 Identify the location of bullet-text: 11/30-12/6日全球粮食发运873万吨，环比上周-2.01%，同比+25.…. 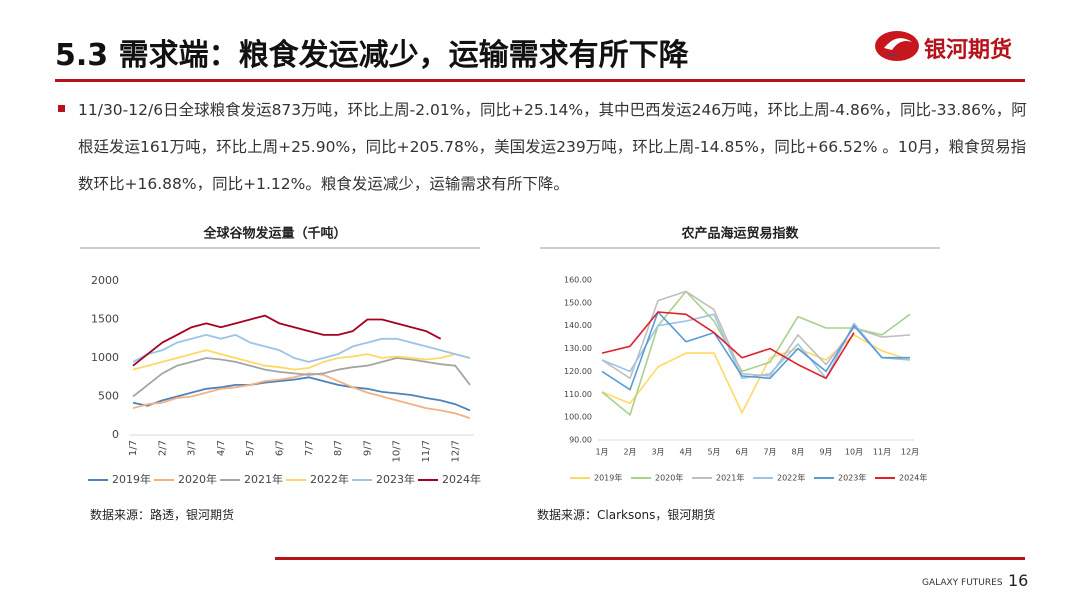
(552, 147).